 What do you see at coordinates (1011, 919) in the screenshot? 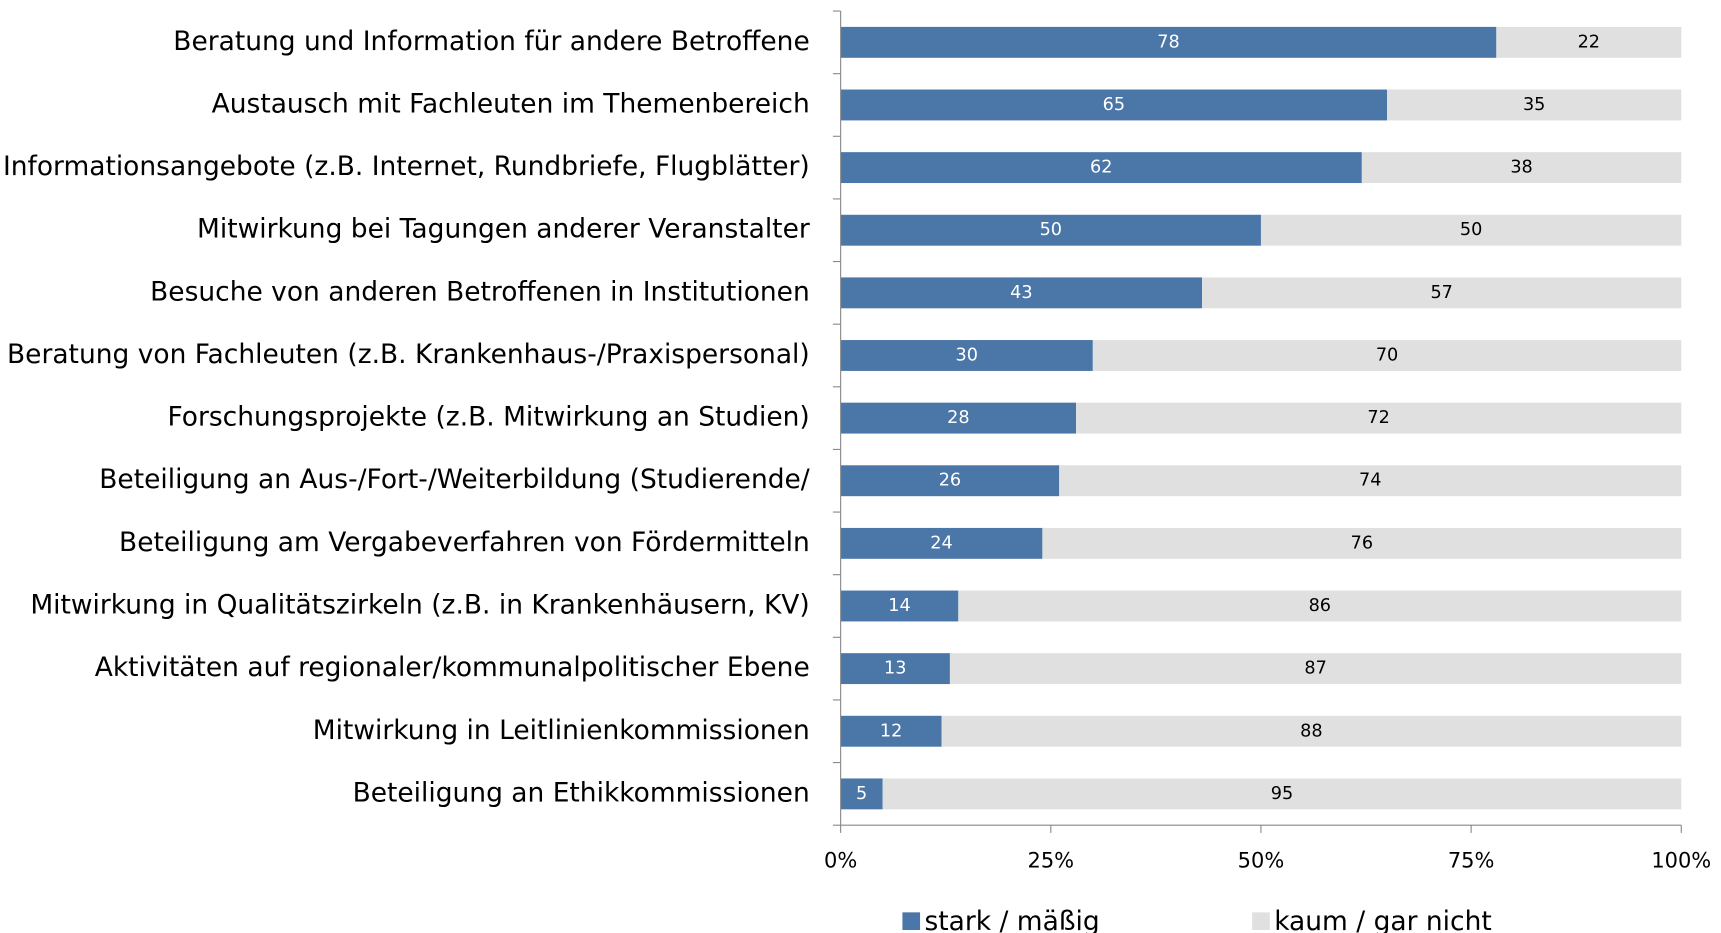
I see `legend-label: stark / mäßig` at bounding box center [1011, 919].